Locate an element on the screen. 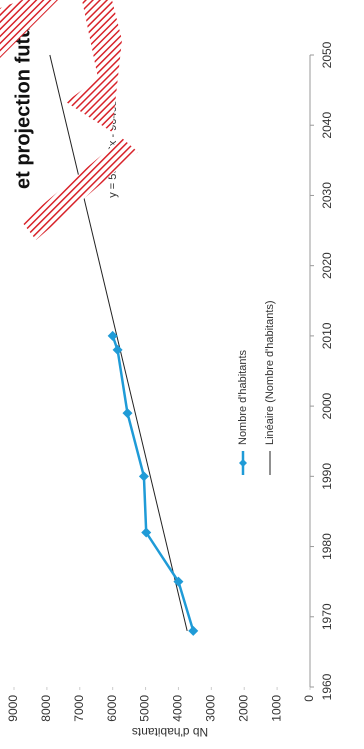  series-line is located at coordinates (153, 483).